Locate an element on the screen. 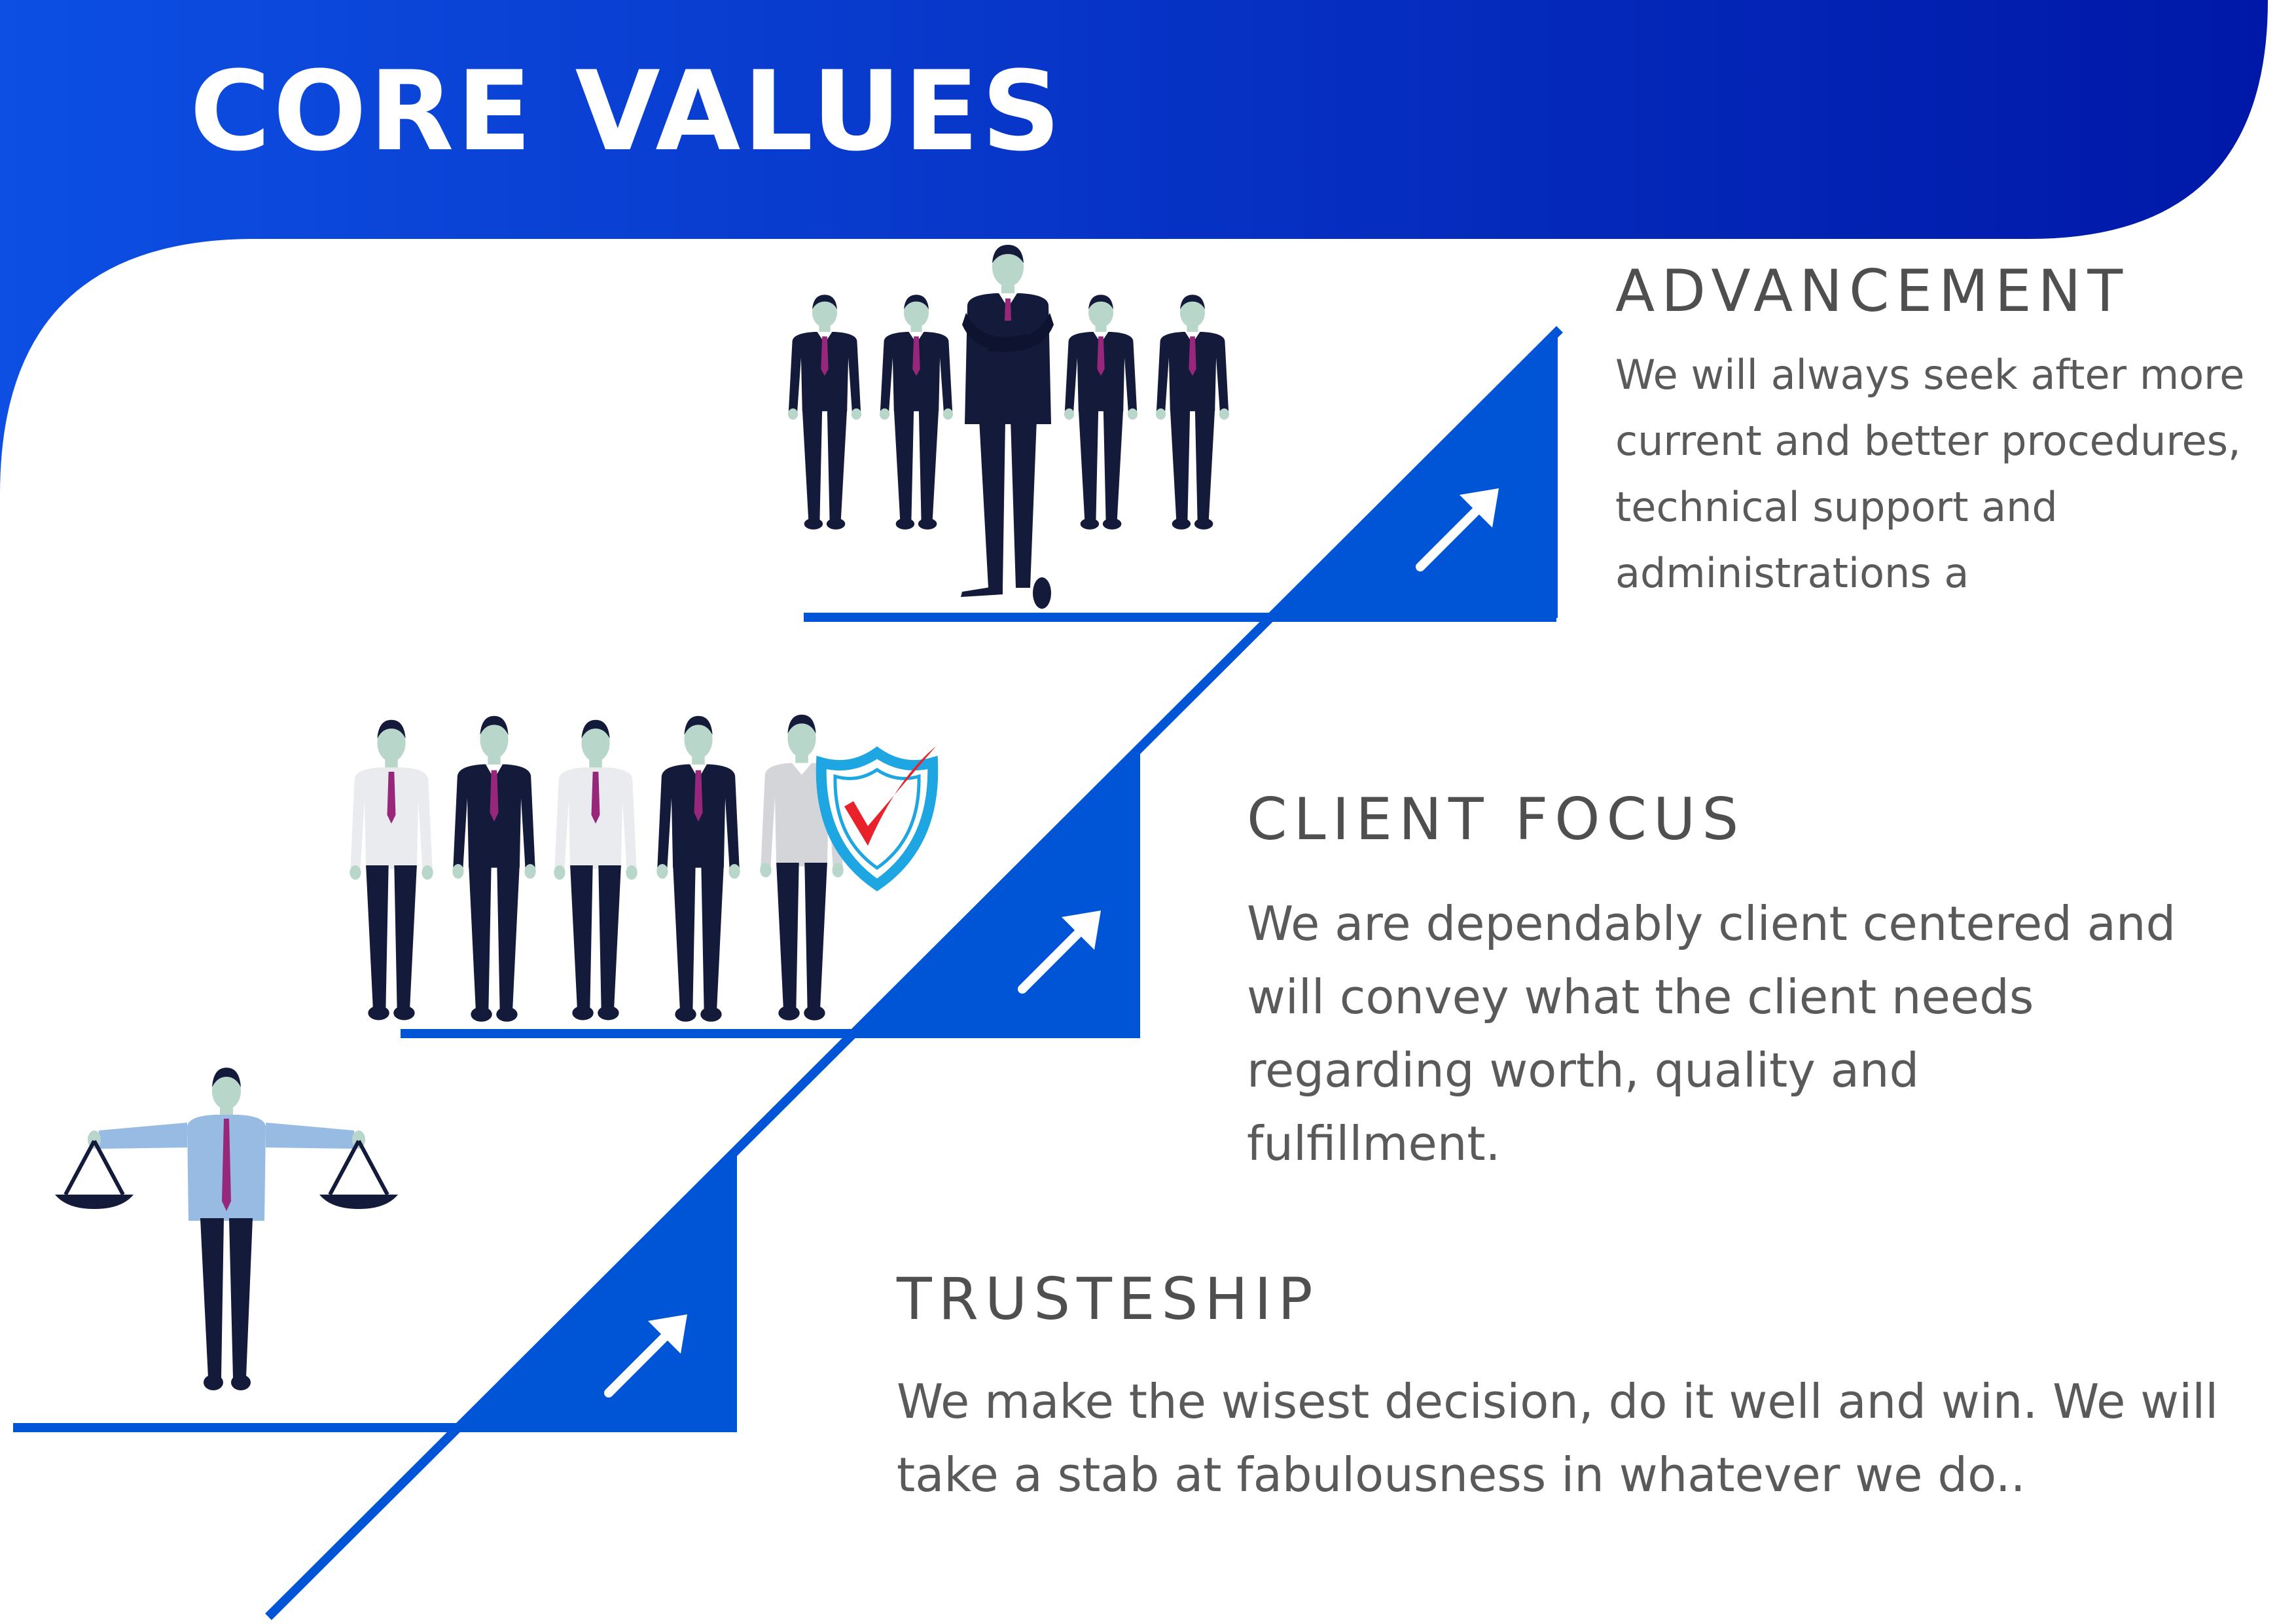 This screenshot has height=1624, width=2296. client-focus-title: CLIENT FOCUS is located at coordinates (1496, 819).